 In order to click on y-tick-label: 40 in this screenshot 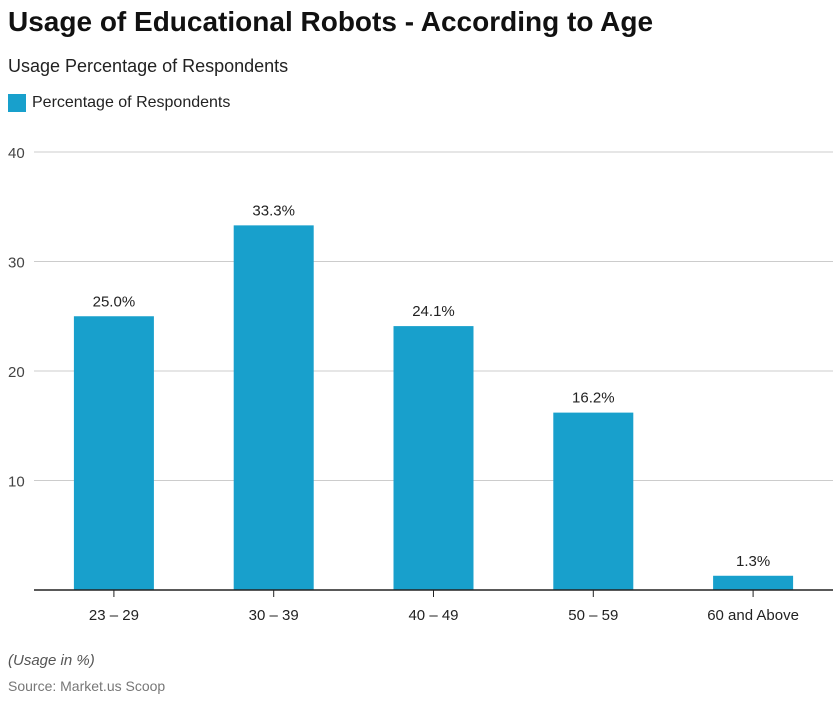, I will do `click(16, 153)`.